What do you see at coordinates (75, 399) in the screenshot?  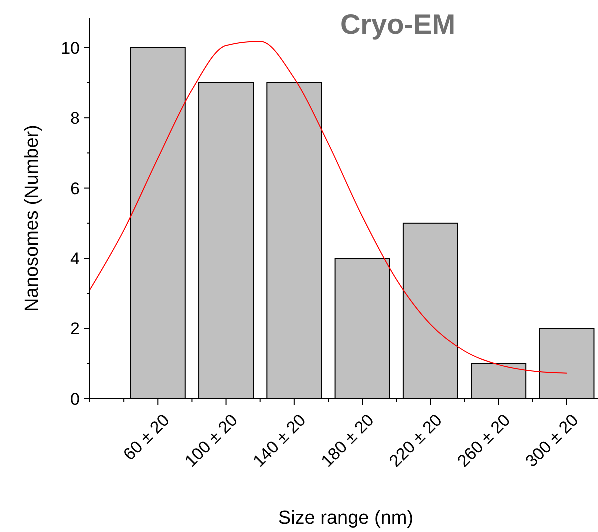 I see `y-tick-label: 0` at bounding box center [75, 399].